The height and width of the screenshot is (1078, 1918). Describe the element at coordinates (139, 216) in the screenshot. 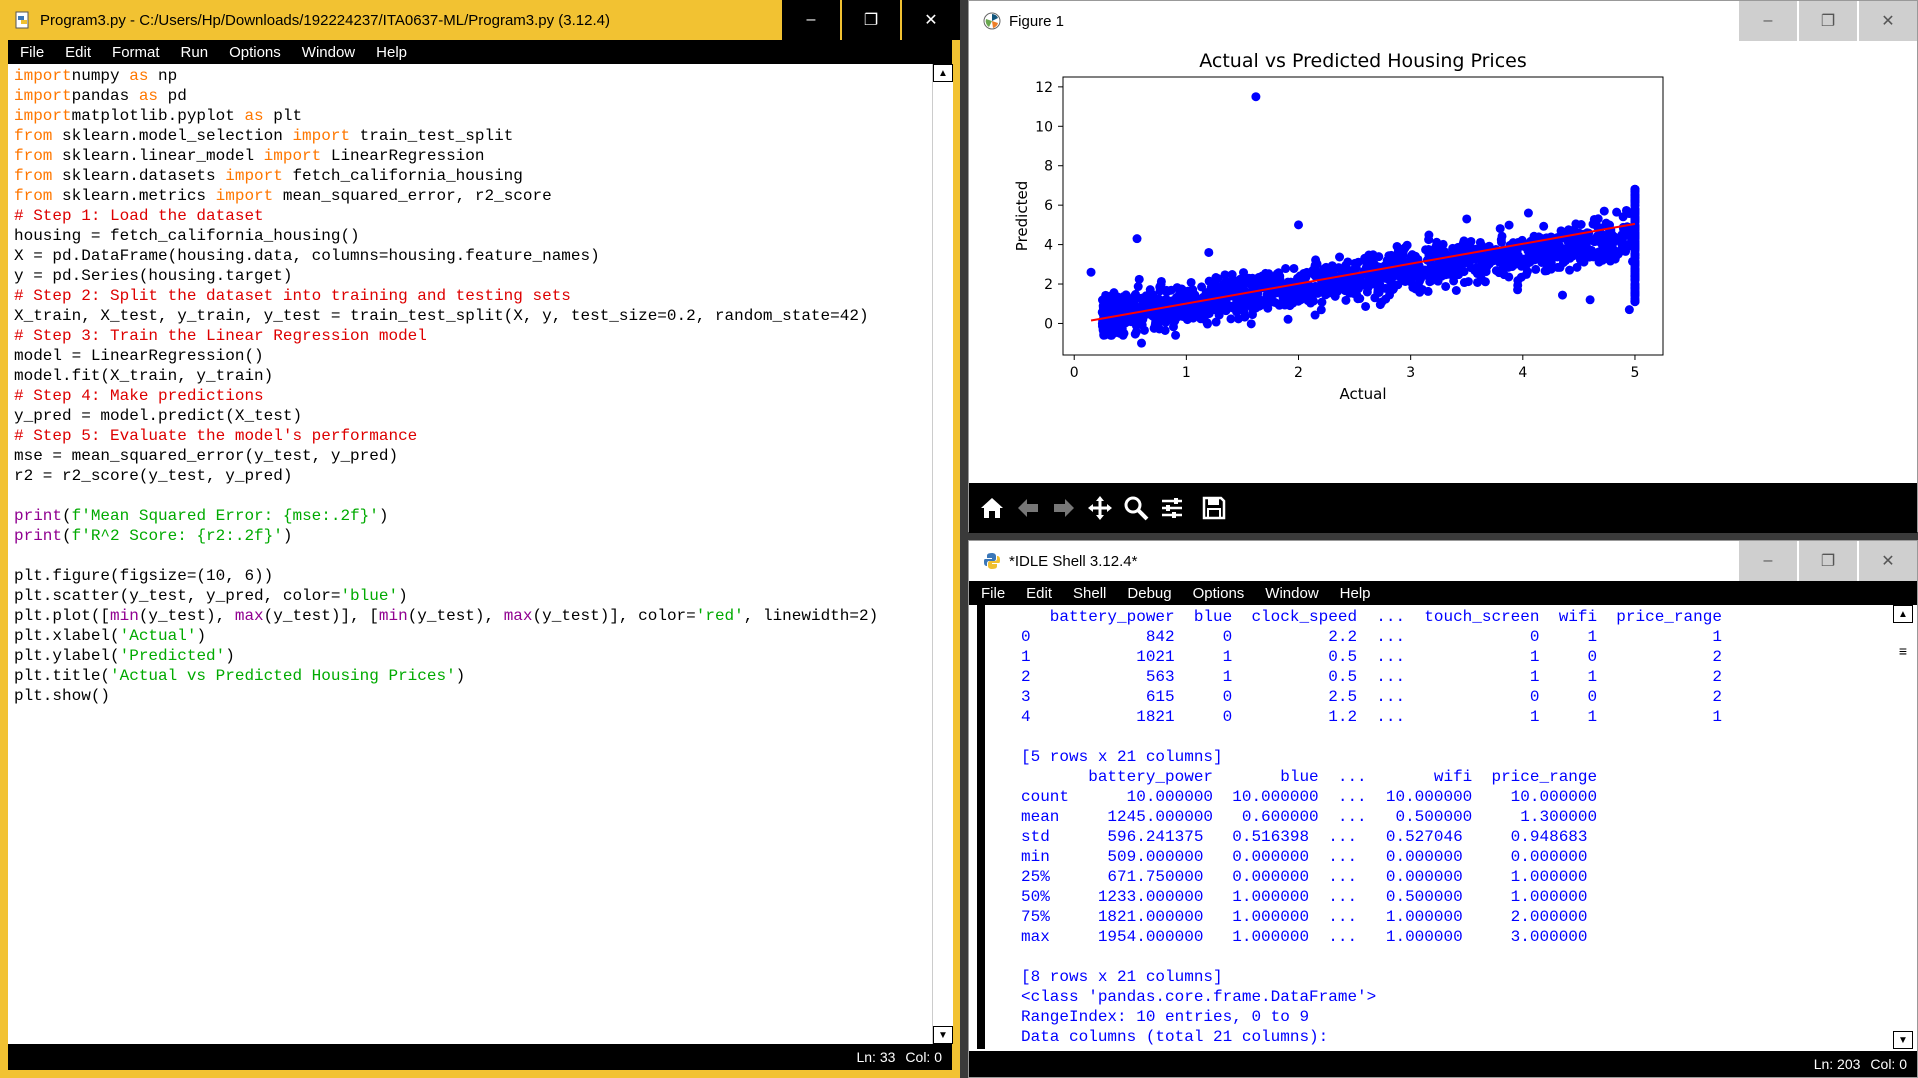

I see `code-token: # Step 1: Load the dataset` at that location.